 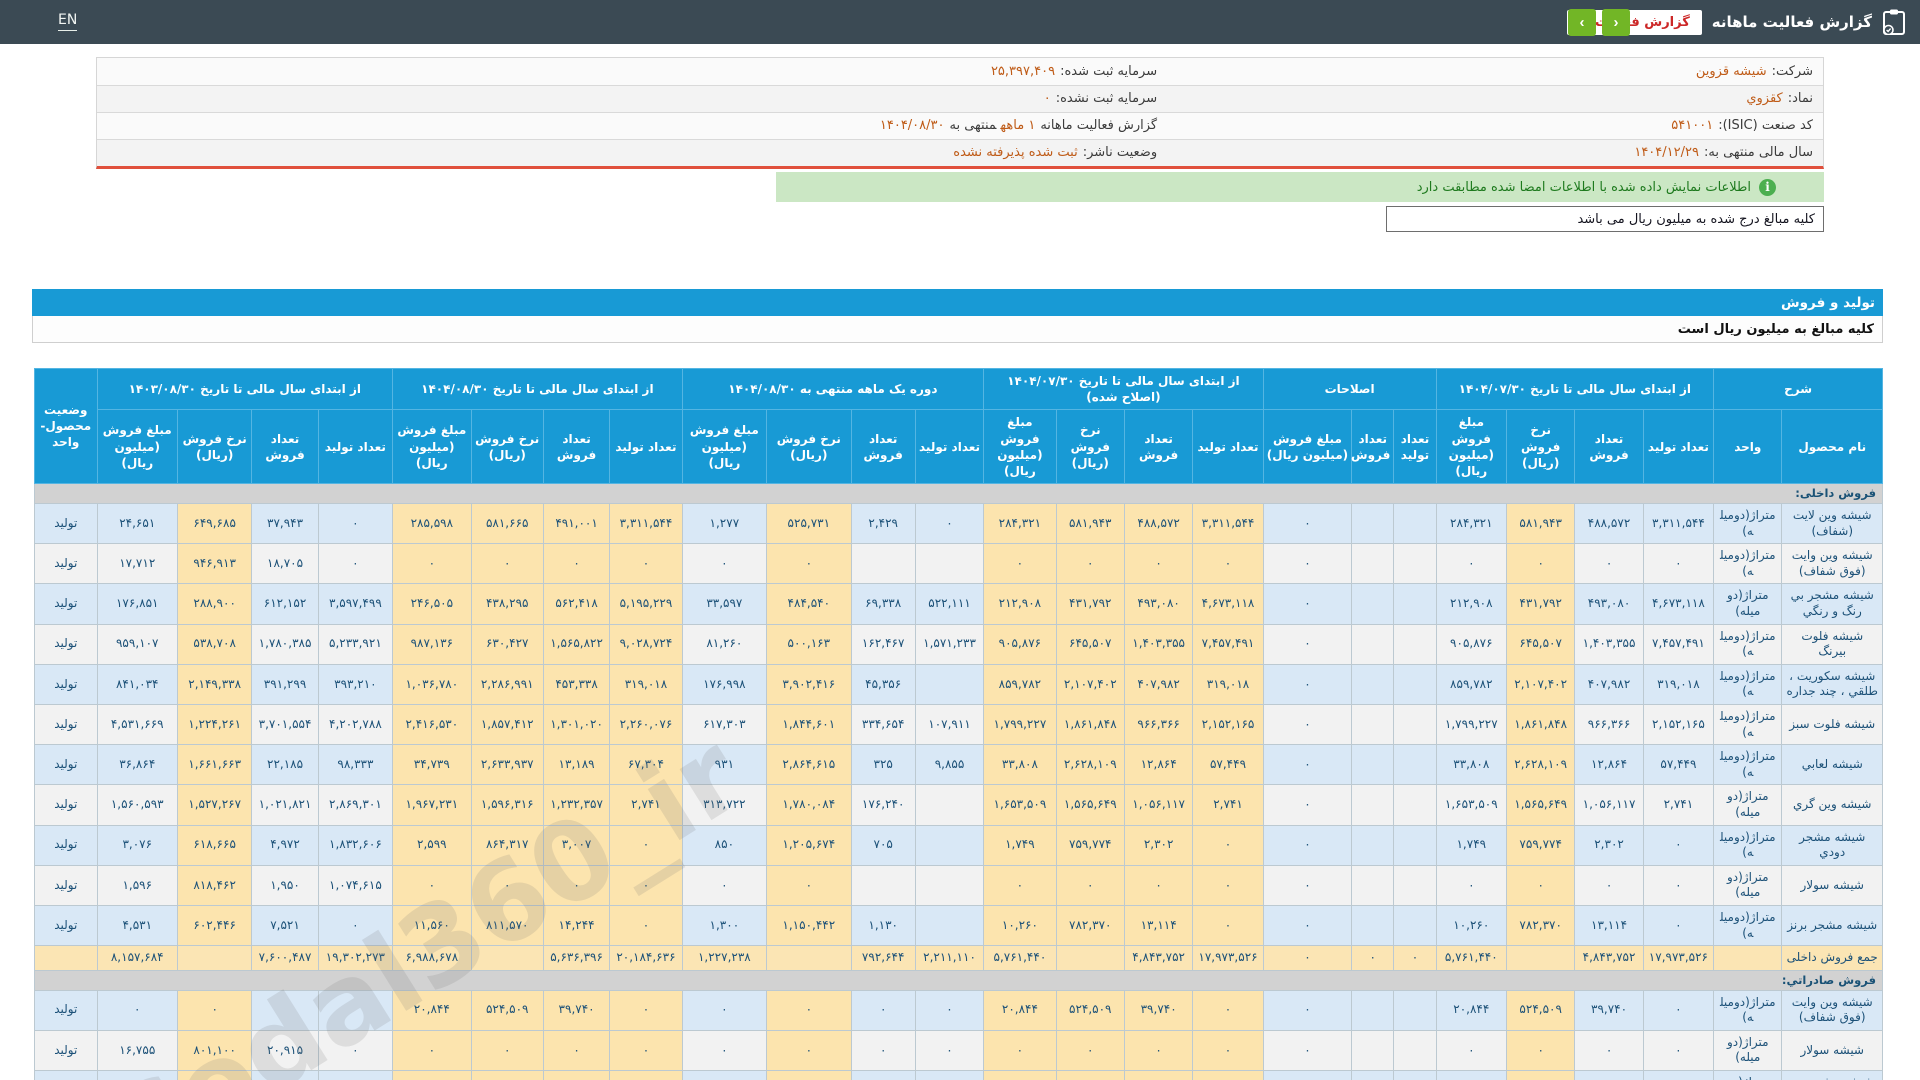 What do you see at coordinates (432, 845) in the screenshot?
I see `ytd-value-cell: ۲,۵۹۹` at bounding box center [432, 845].